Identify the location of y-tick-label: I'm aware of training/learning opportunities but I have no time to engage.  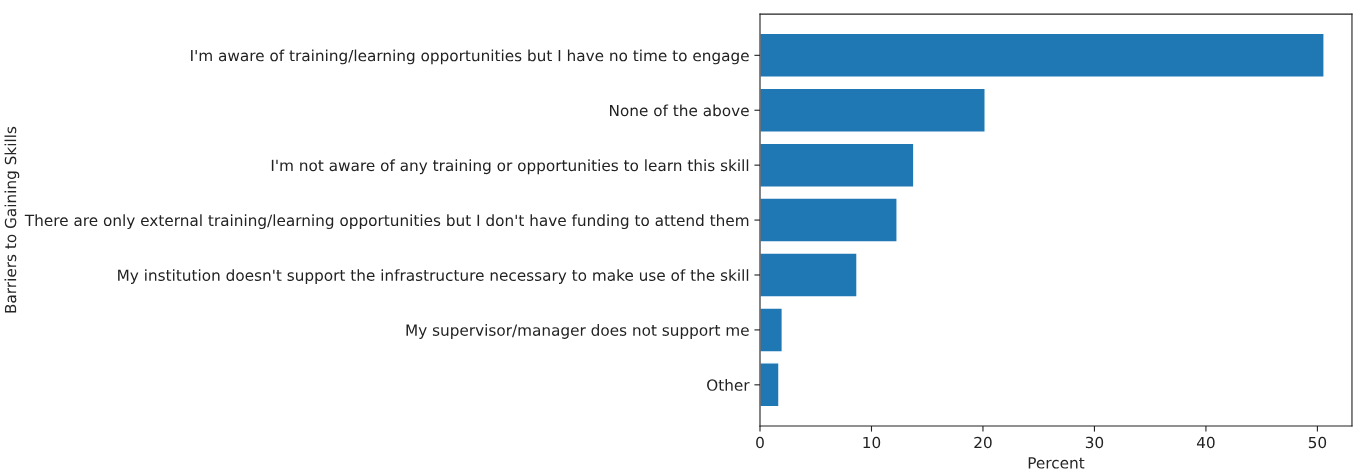
(470, 57).